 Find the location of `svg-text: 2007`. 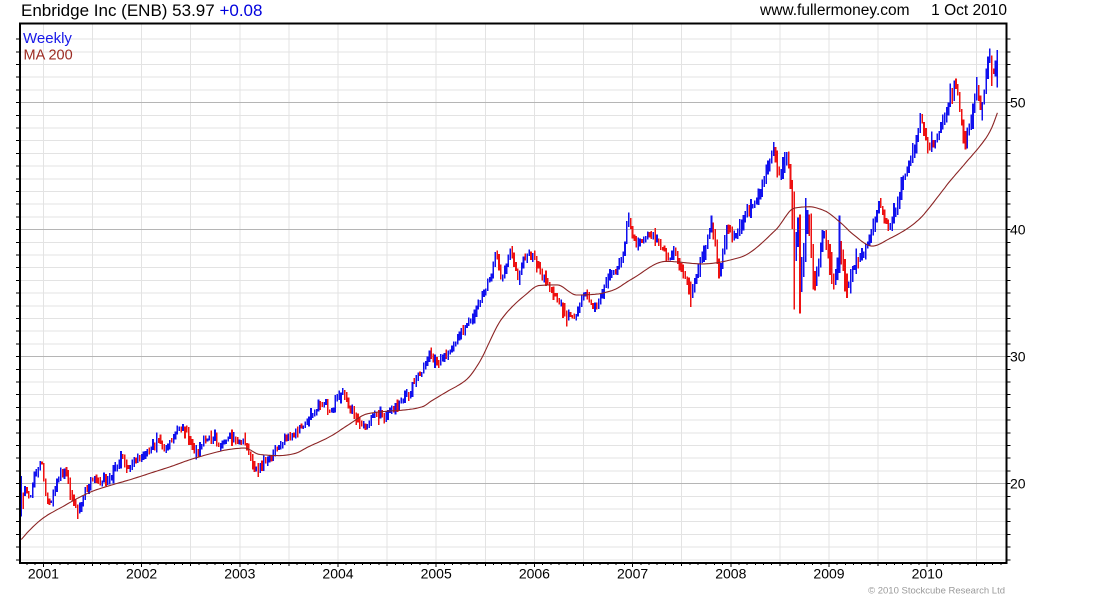

svg-text: 2007 is located at coordinates (632, 574).